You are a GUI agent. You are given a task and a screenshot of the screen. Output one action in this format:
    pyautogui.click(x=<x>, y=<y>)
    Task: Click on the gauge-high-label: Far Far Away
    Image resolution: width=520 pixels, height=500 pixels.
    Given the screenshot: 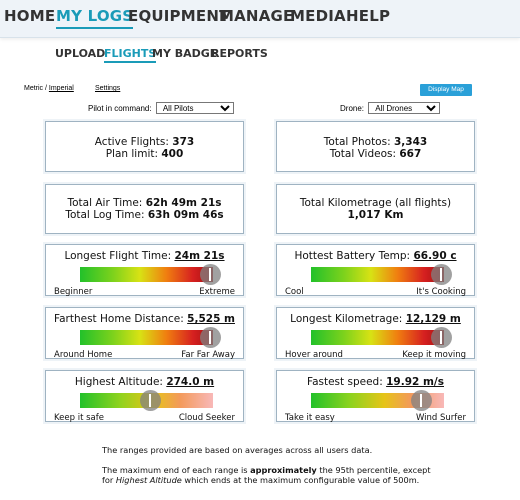 What is the action you would take?
    pyautogui.click(x=208, y=355)
    